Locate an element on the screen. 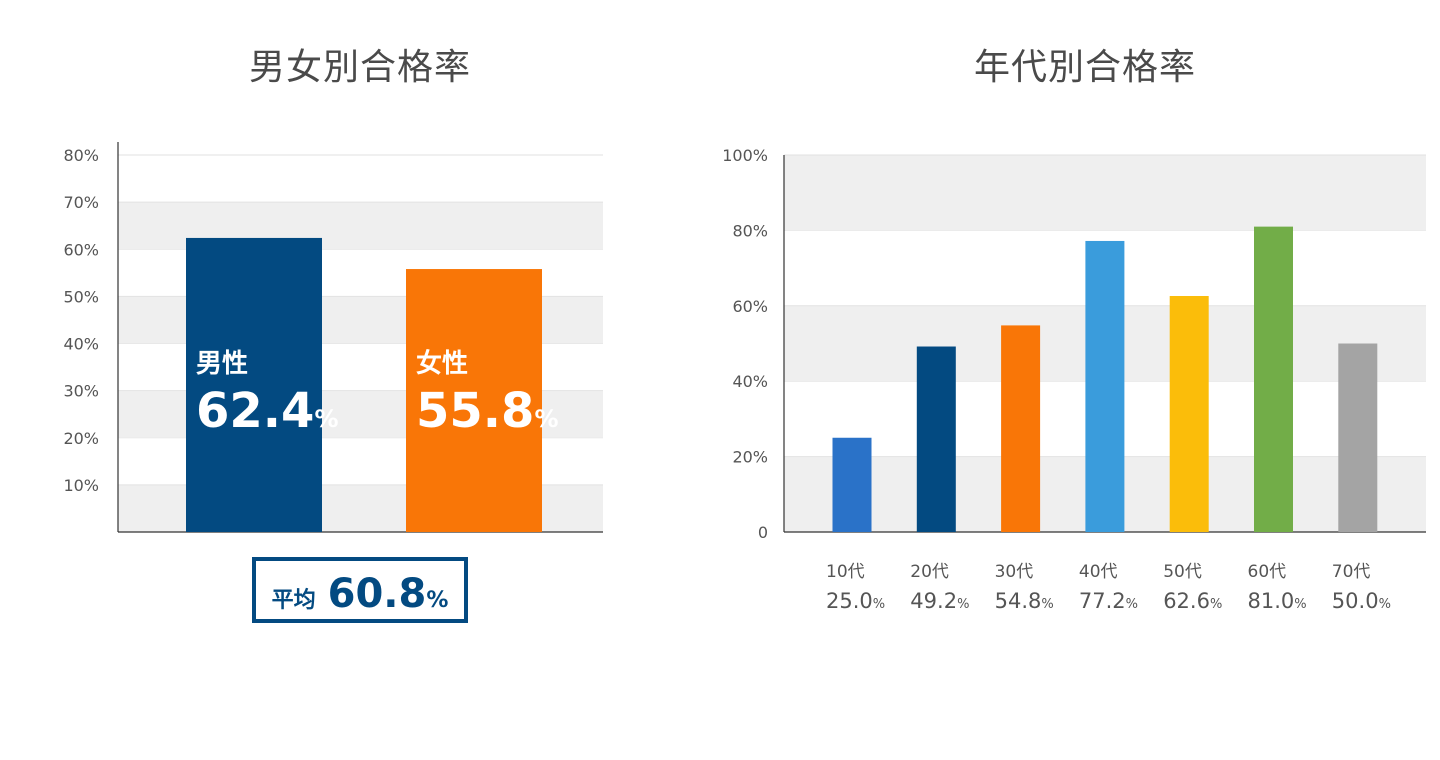 This screenshot has width=1440, height=760. grid-band is located at coordinates (1105, 193).